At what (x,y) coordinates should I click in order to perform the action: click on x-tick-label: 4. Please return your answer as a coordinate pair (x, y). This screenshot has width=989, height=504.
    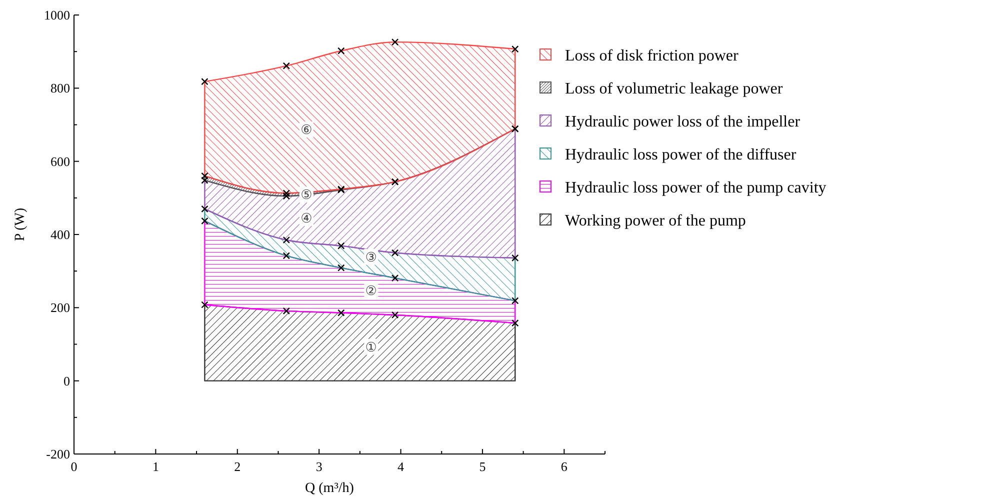
    Looking at the image, I should click on (401, 466).